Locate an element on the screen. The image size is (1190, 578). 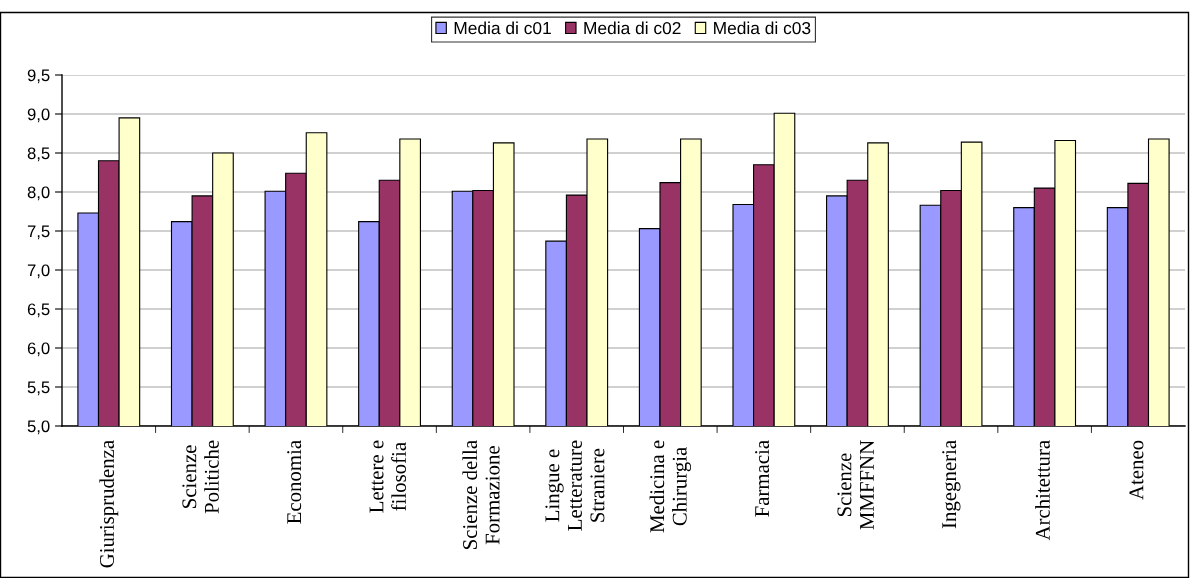
x-tick-label: Farmacia is located at coordinates (762, 478).